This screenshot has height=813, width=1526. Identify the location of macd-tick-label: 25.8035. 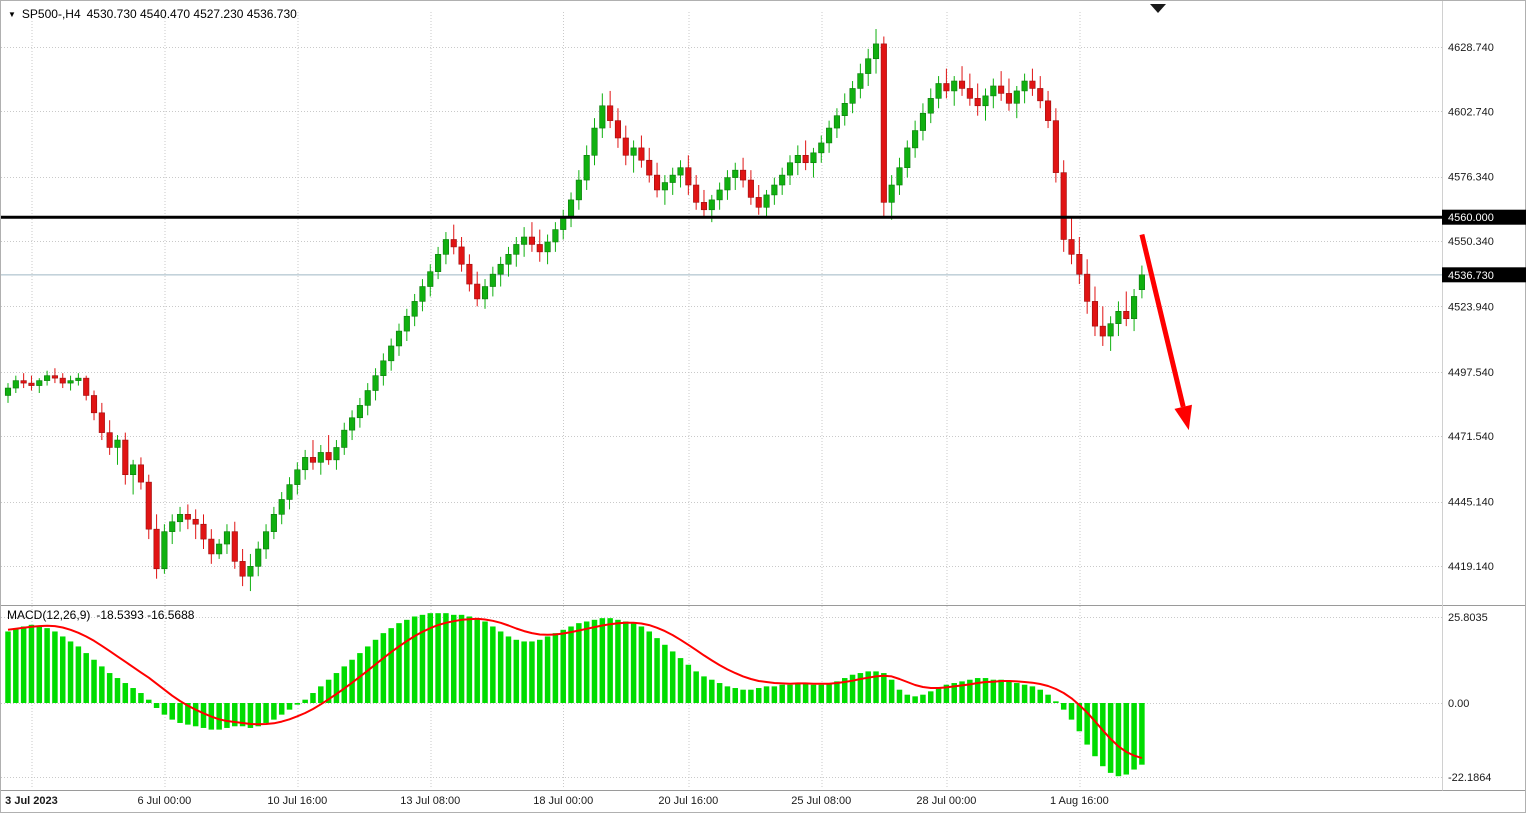
(1468, 618).